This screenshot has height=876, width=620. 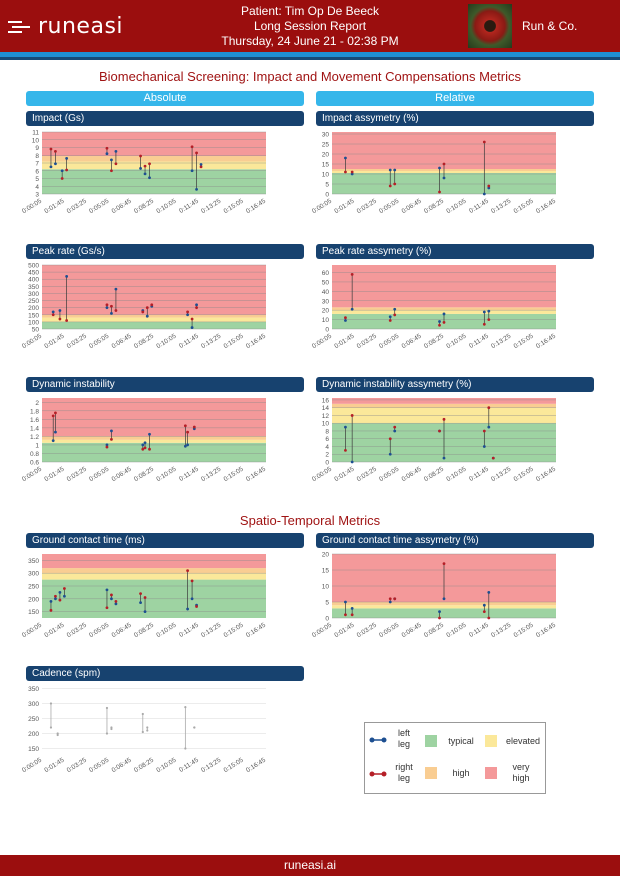 I want to click on y-tick-label: 150, so click(x=33, y=315).